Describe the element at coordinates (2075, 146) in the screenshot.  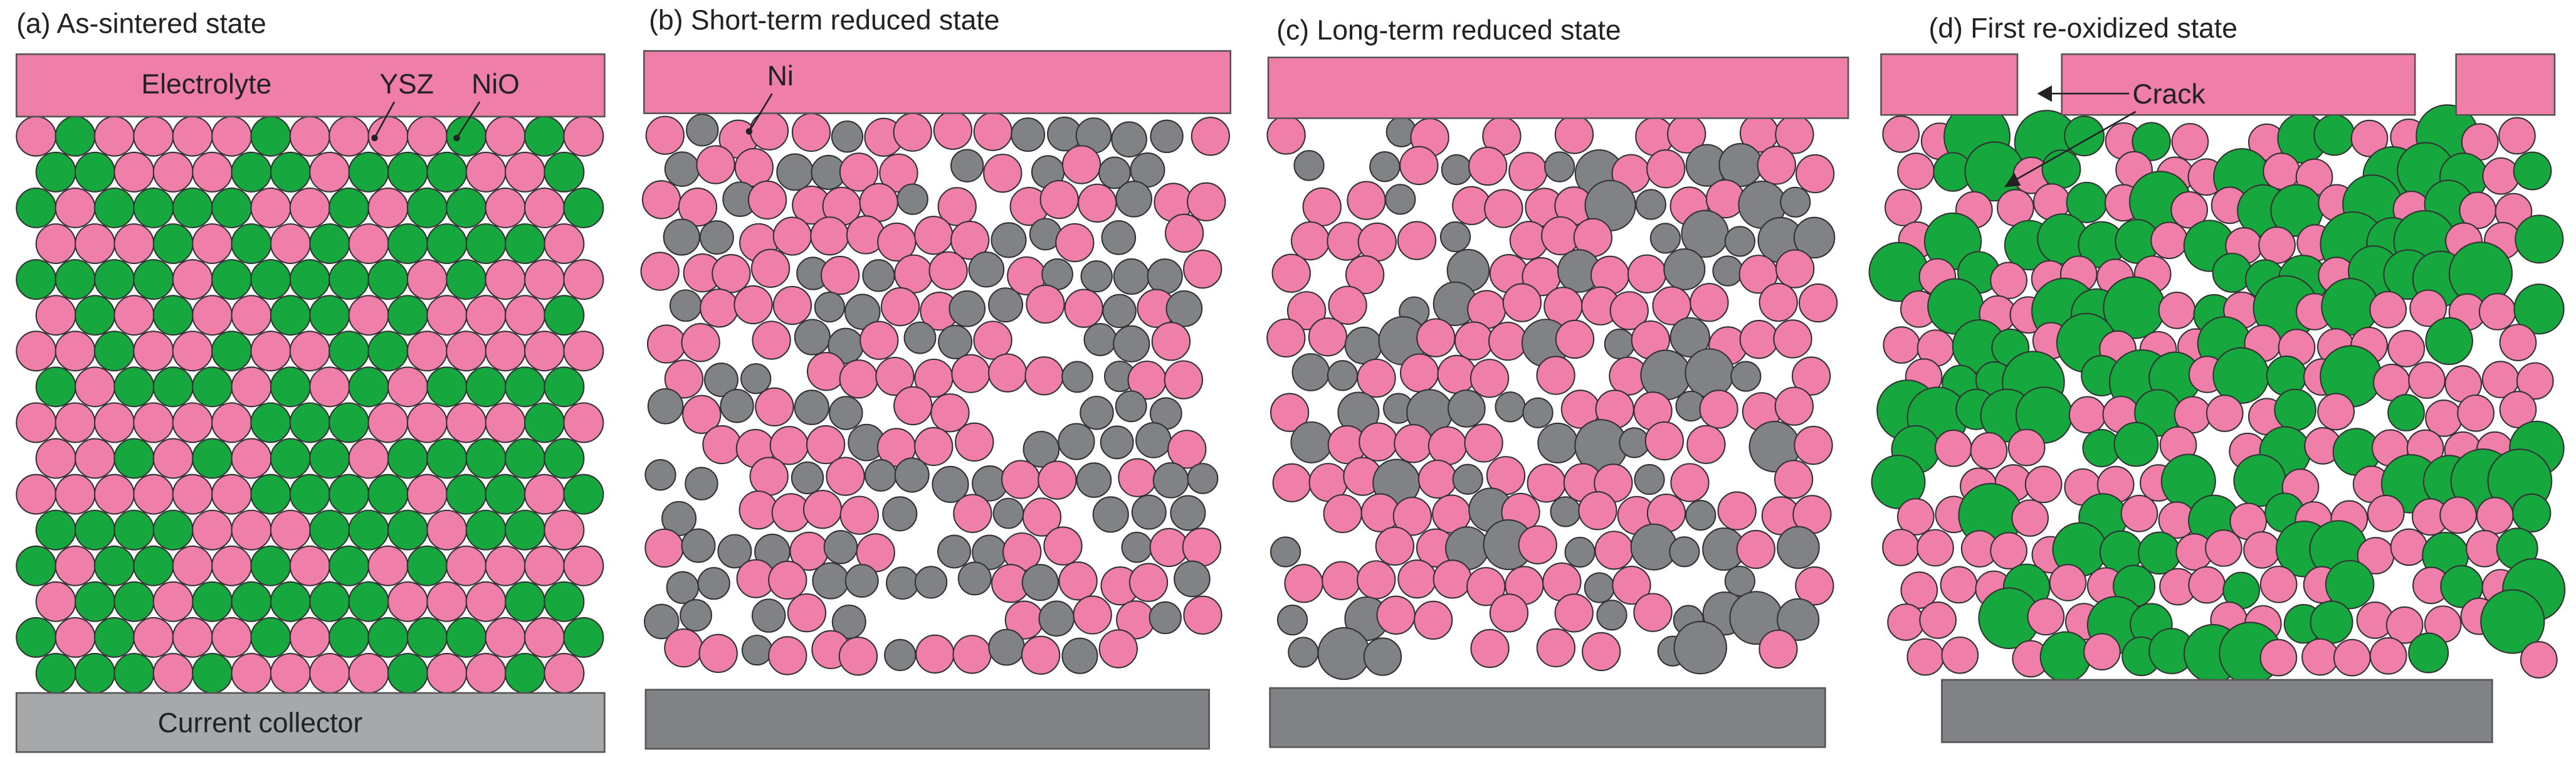
I see `arrow` at that location.